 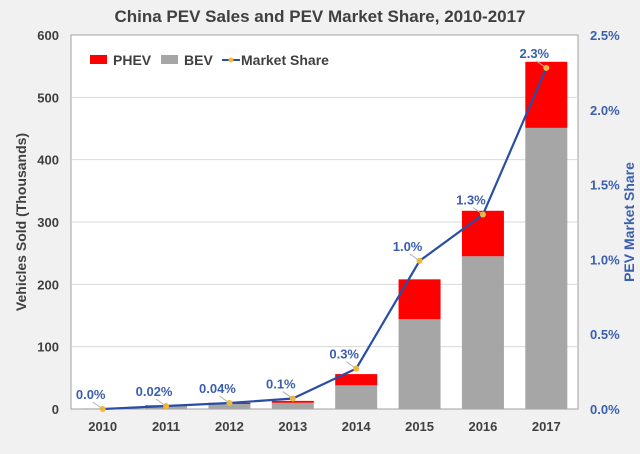 I want to click on x-tick-label: 2016, so click(x=482, y=426).